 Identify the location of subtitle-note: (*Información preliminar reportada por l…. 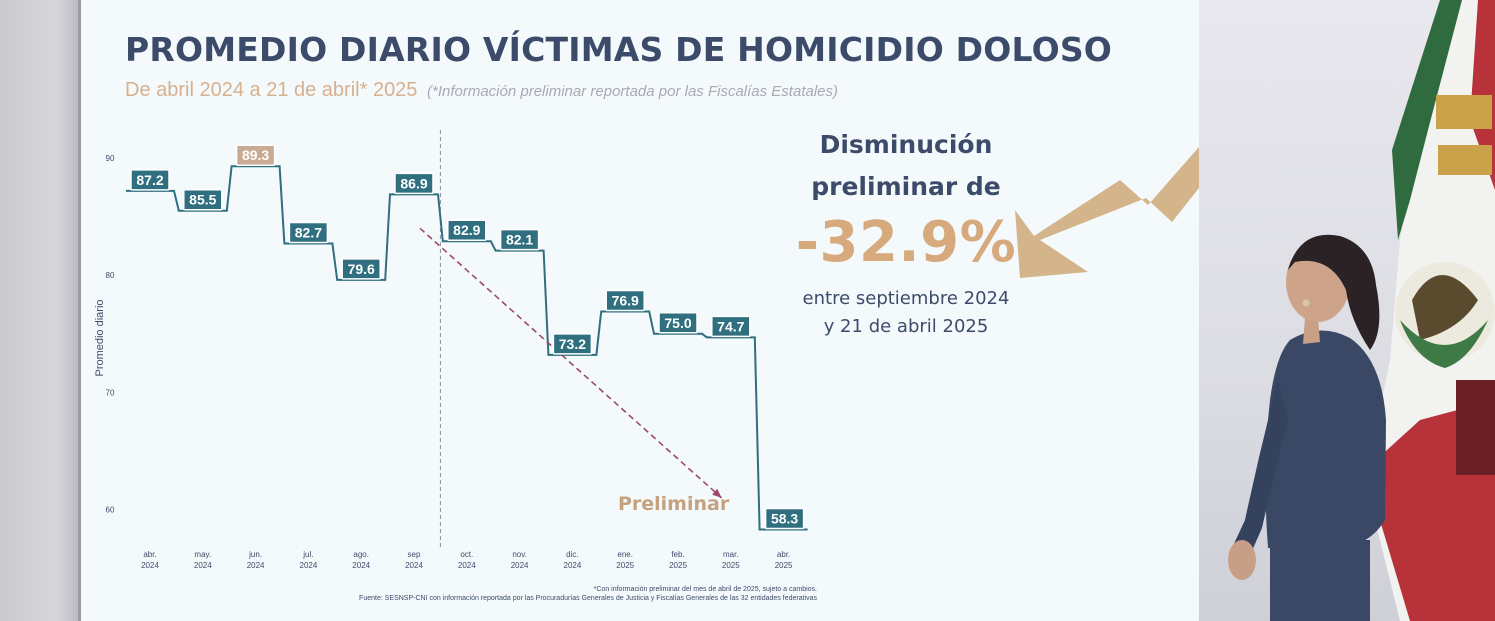
(632, 91).